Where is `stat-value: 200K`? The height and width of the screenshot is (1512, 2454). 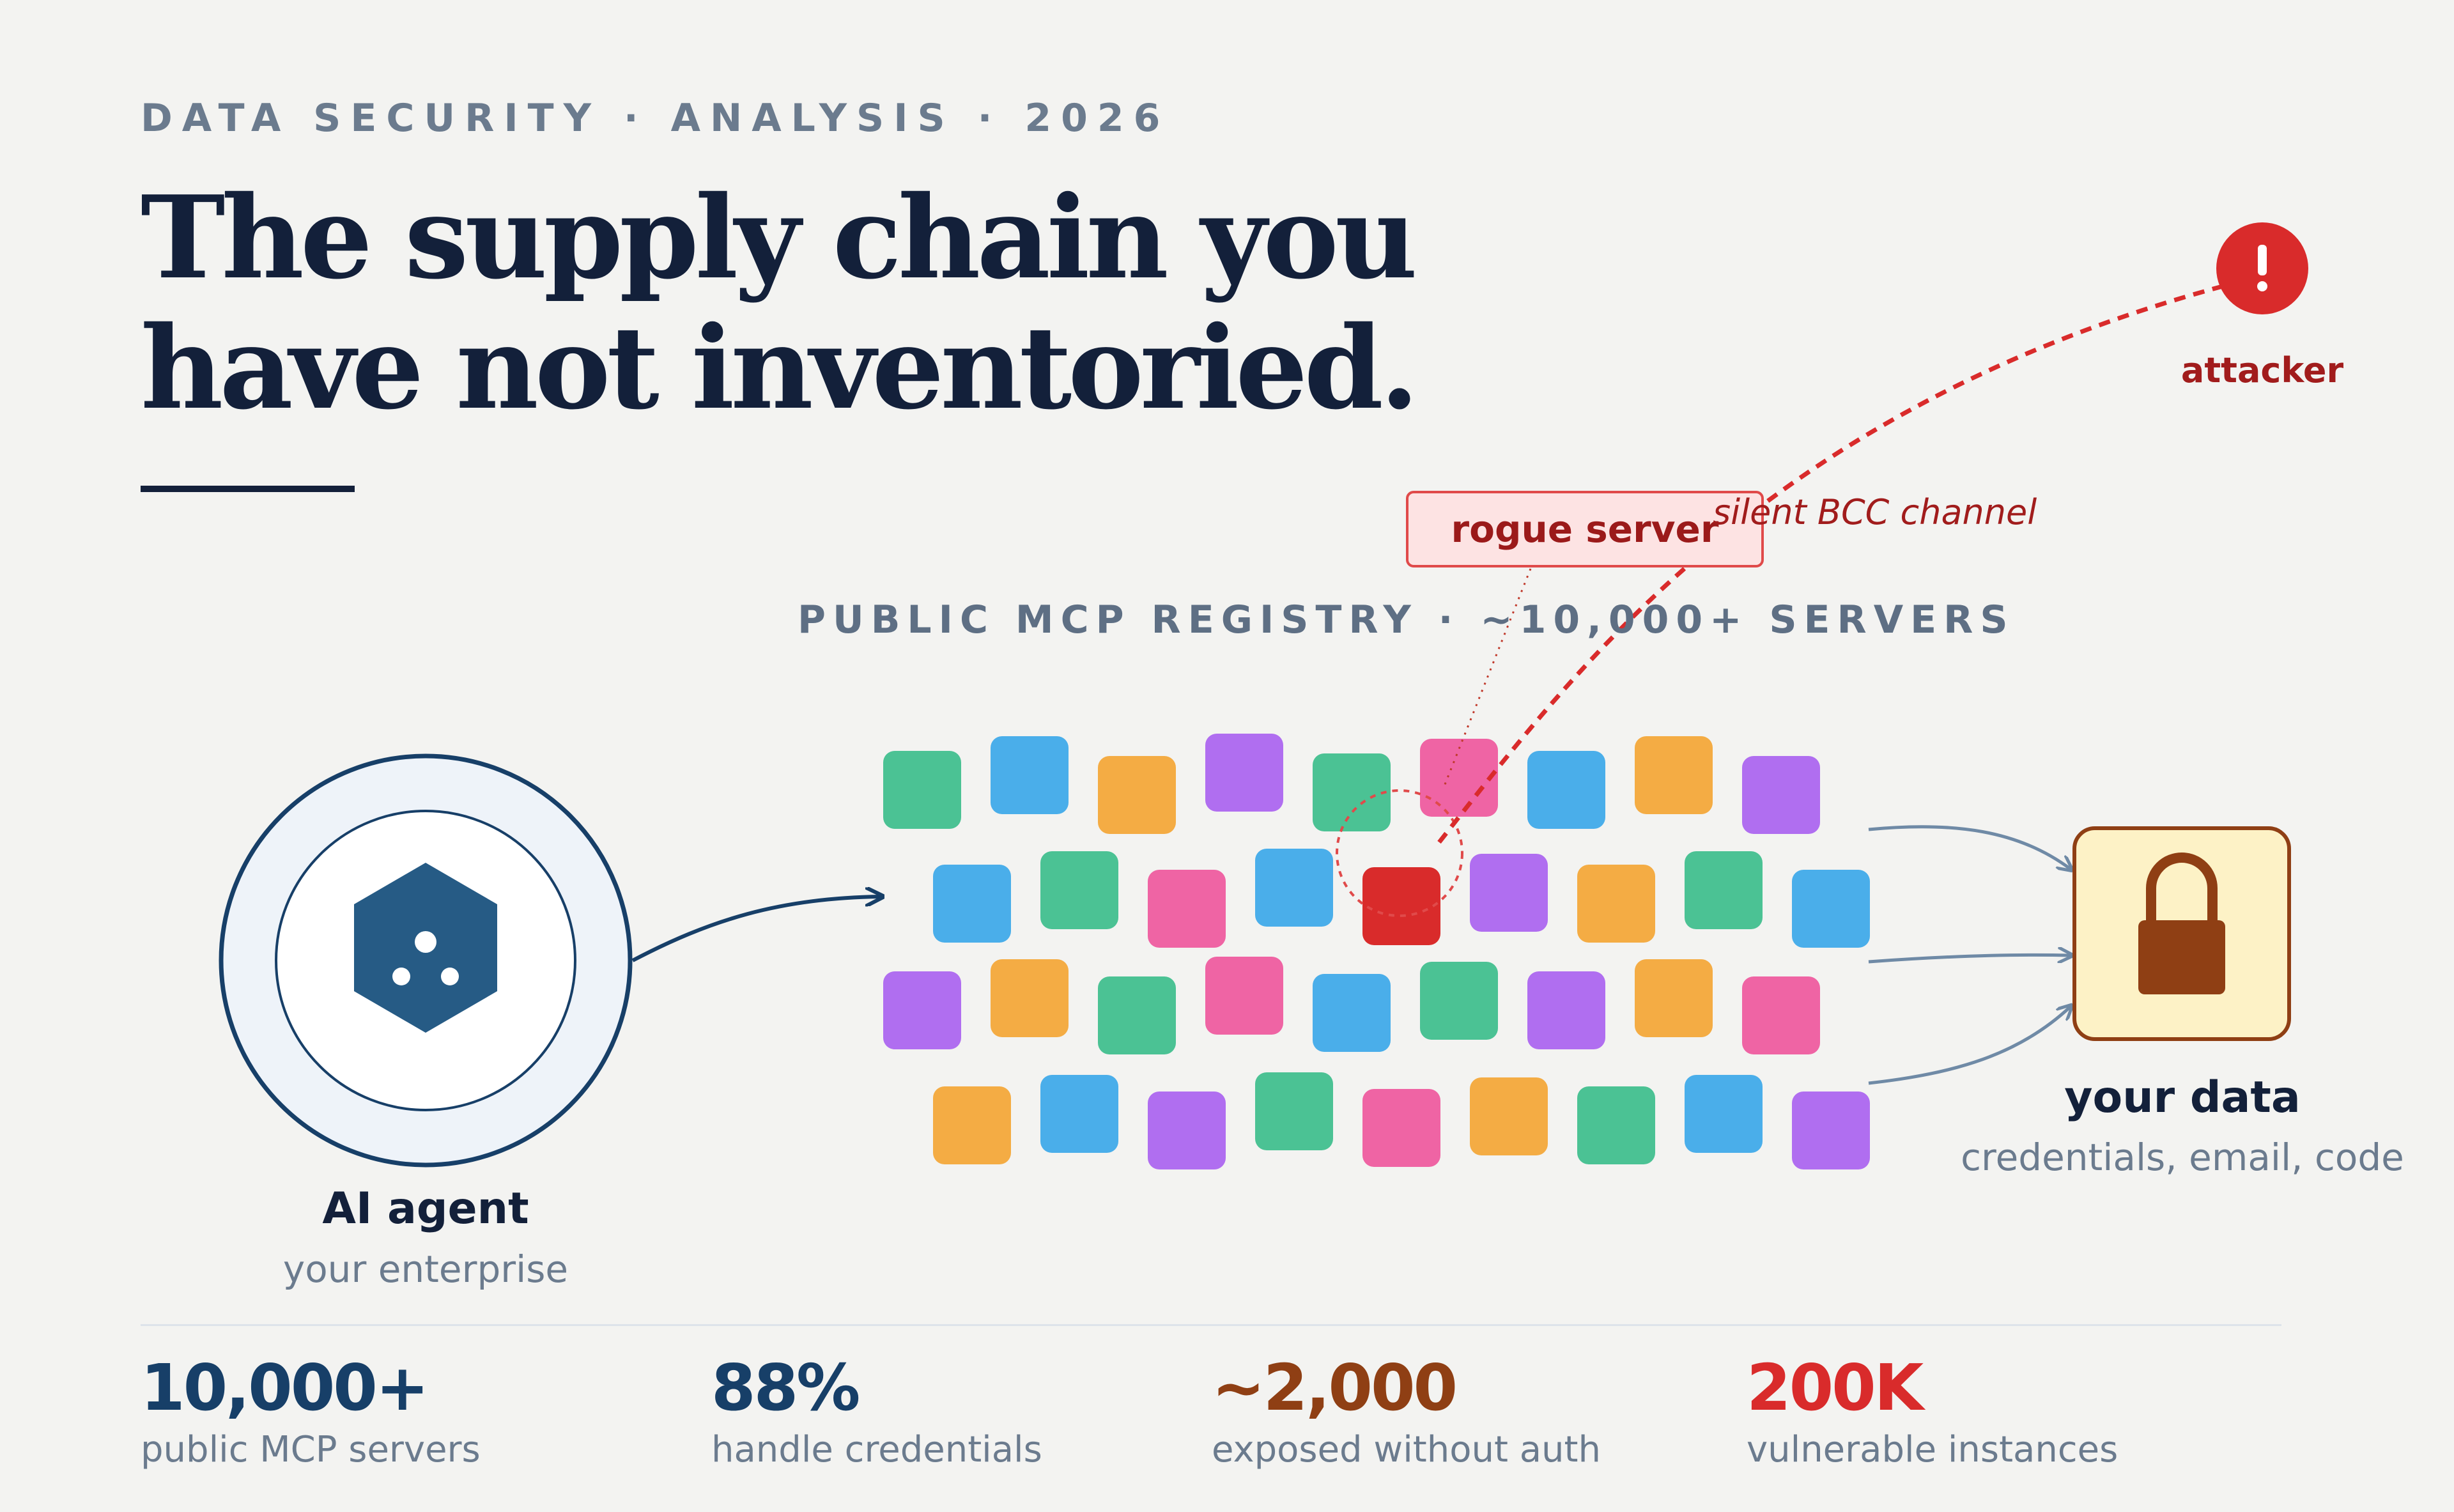 stat-value: 200K is located at coordinates (1835, 1388).